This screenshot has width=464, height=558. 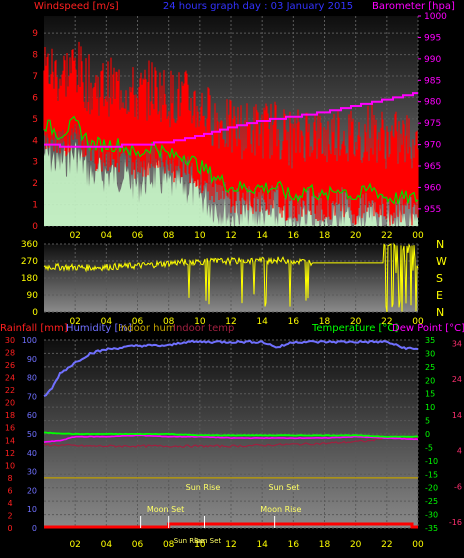 I want to click on sun-set-label-bottom: Sun Set, so click(x=207, y=541).